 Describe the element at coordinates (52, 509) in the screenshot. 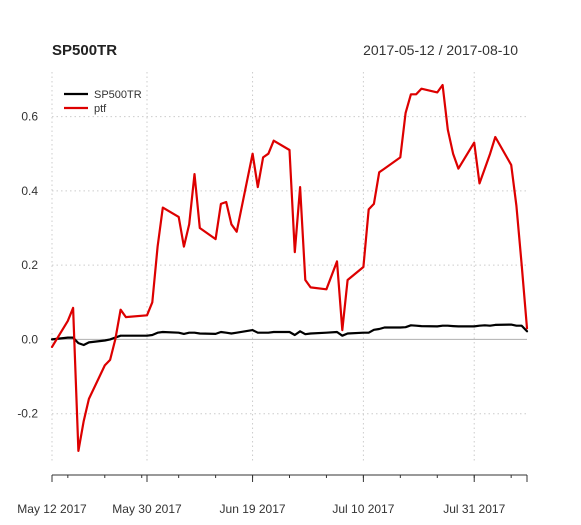

I see `x-tick-label: May 12 2017` at that location.